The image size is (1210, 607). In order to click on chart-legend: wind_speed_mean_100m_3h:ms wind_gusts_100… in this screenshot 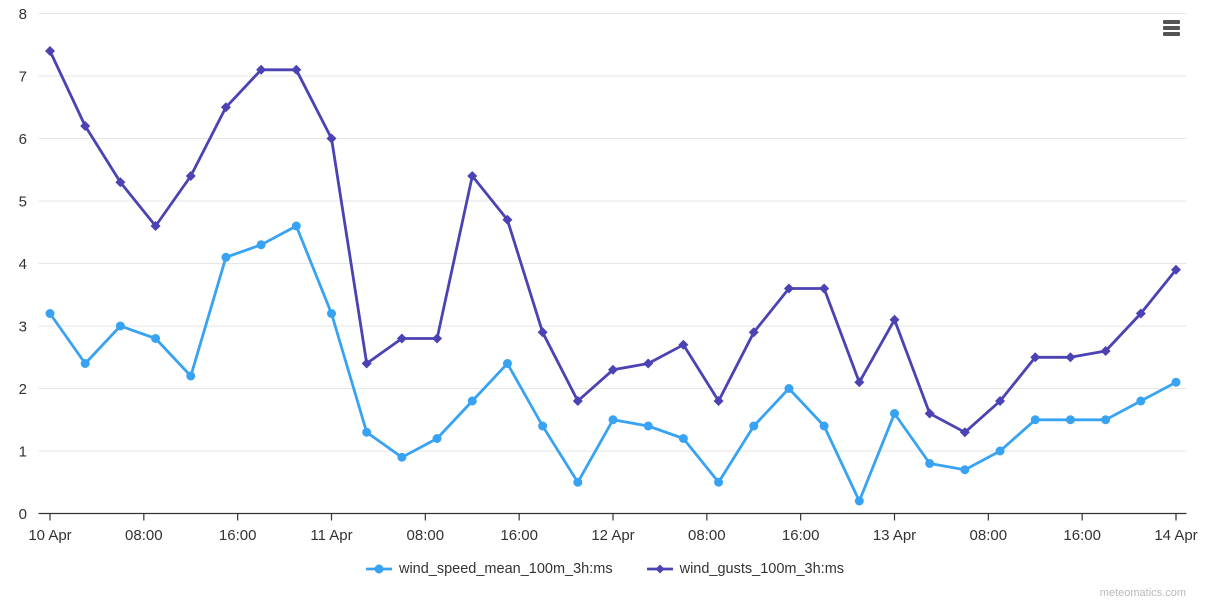, I will do `click(605, 569)`.